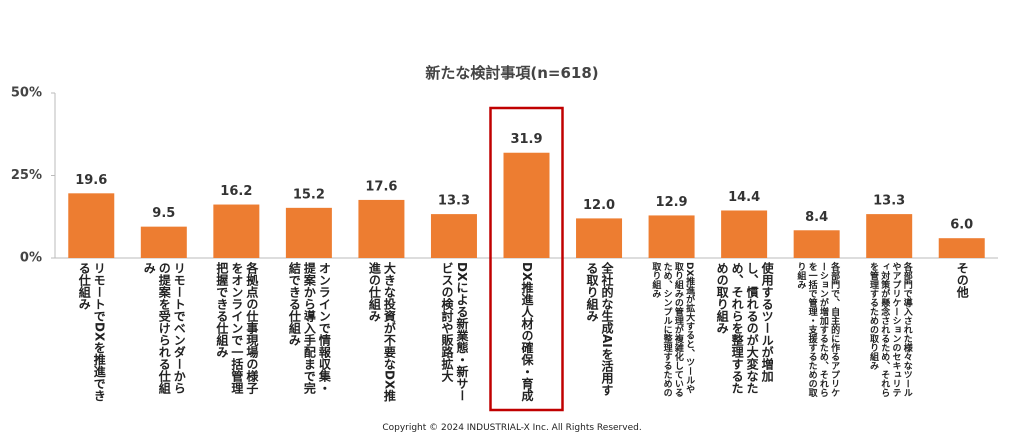 The image size is (1024, 437). Describe the element at coordinates (309, 194) in the screenshot. I see `value-label: 15.2` at that location.